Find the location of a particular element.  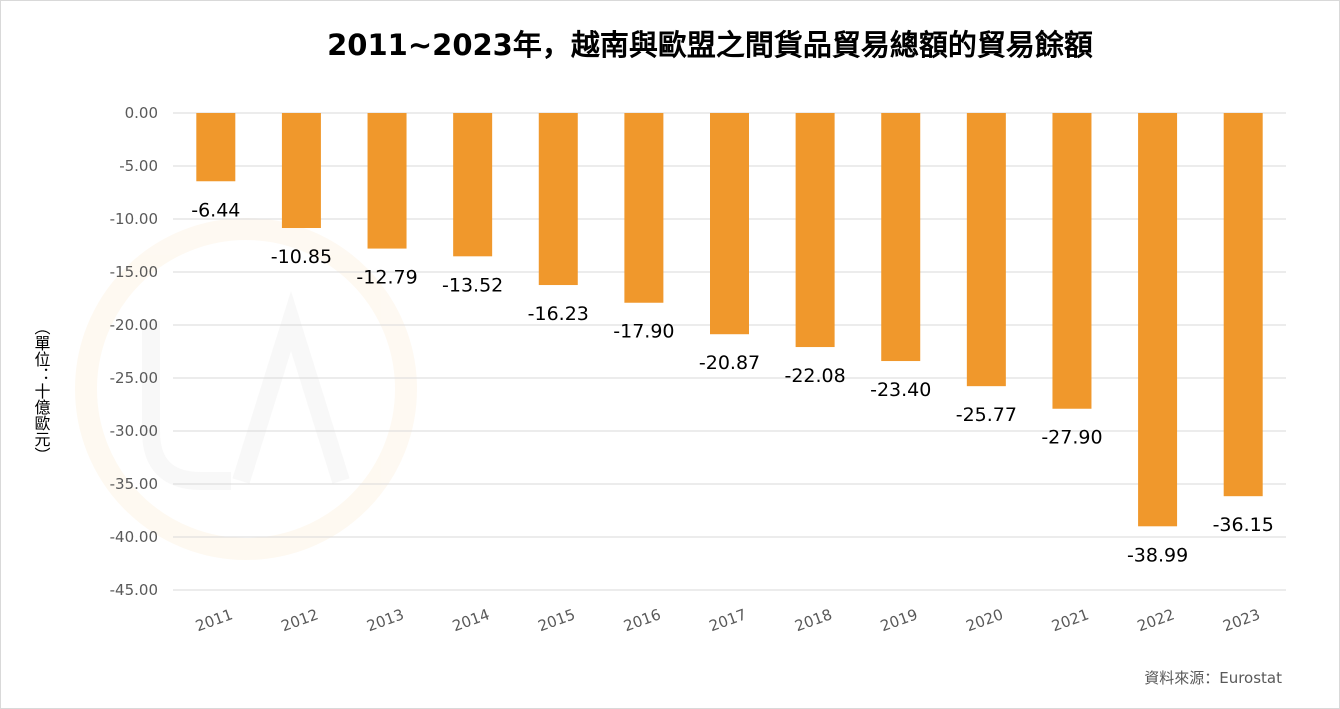

data-label: -17.90 is located at coordinates (643, 332).